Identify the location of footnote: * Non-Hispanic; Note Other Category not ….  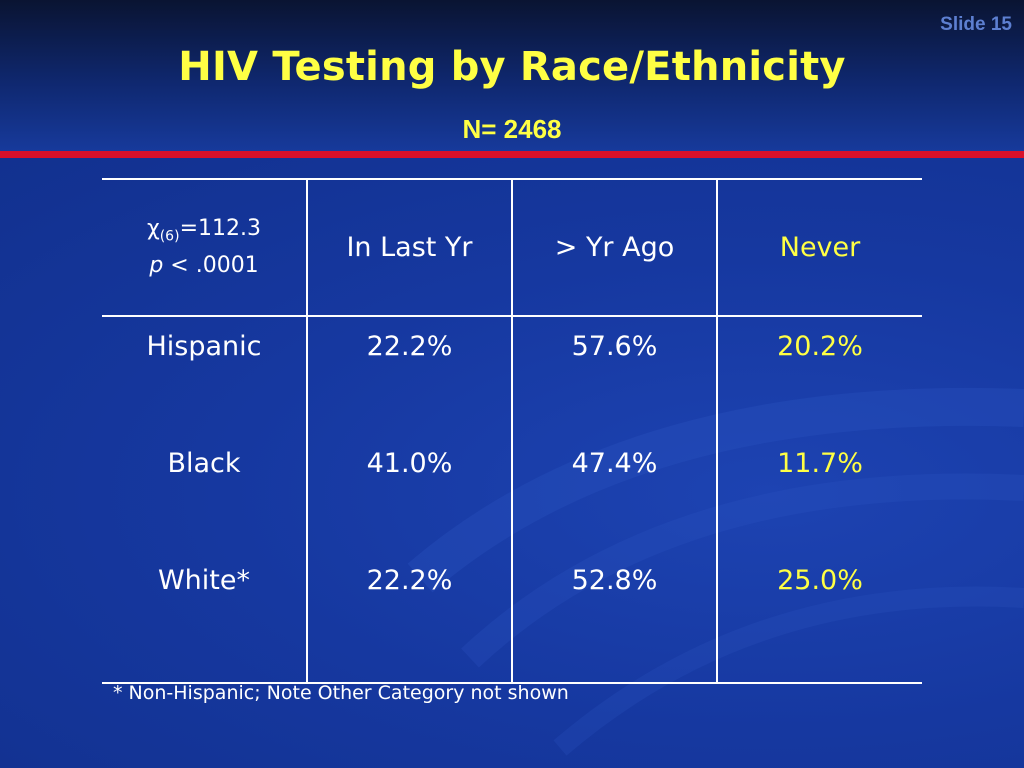
(341, 693).